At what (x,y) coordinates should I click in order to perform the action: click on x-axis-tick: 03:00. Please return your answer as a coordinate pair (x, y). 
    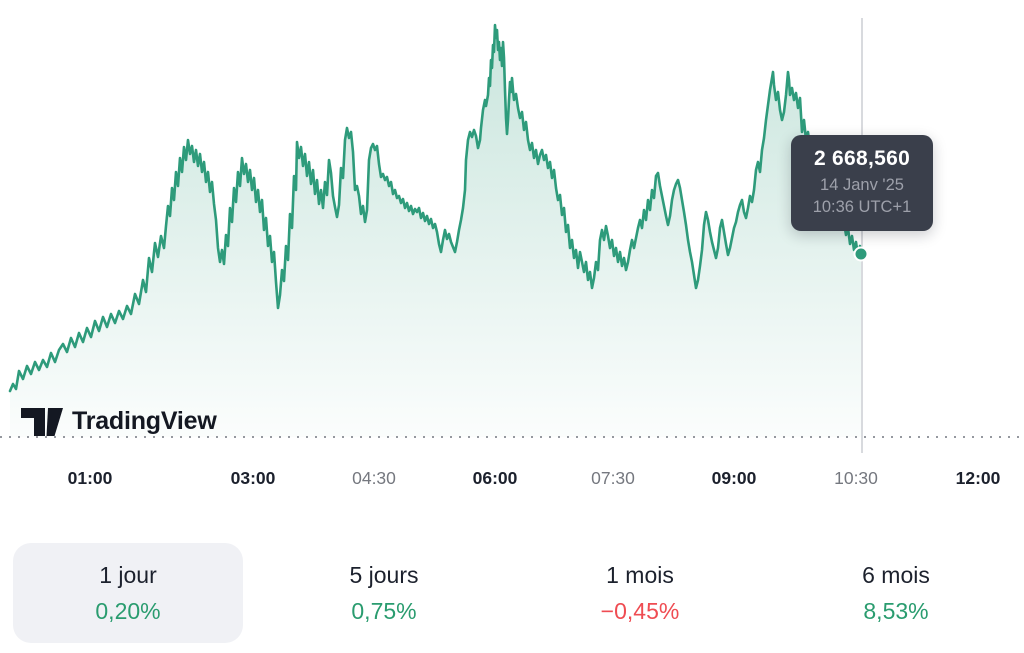
    Looking at the image, I should click on (253, 478).